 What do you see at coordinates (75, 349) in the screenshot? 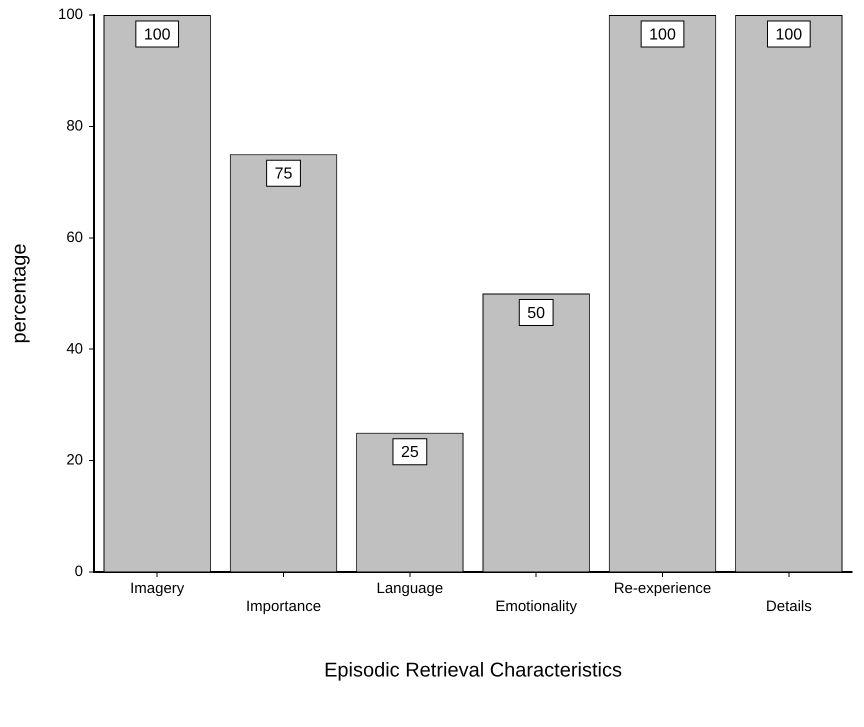
I see `y-tick-label: 40` at bounding box center [75, 349].